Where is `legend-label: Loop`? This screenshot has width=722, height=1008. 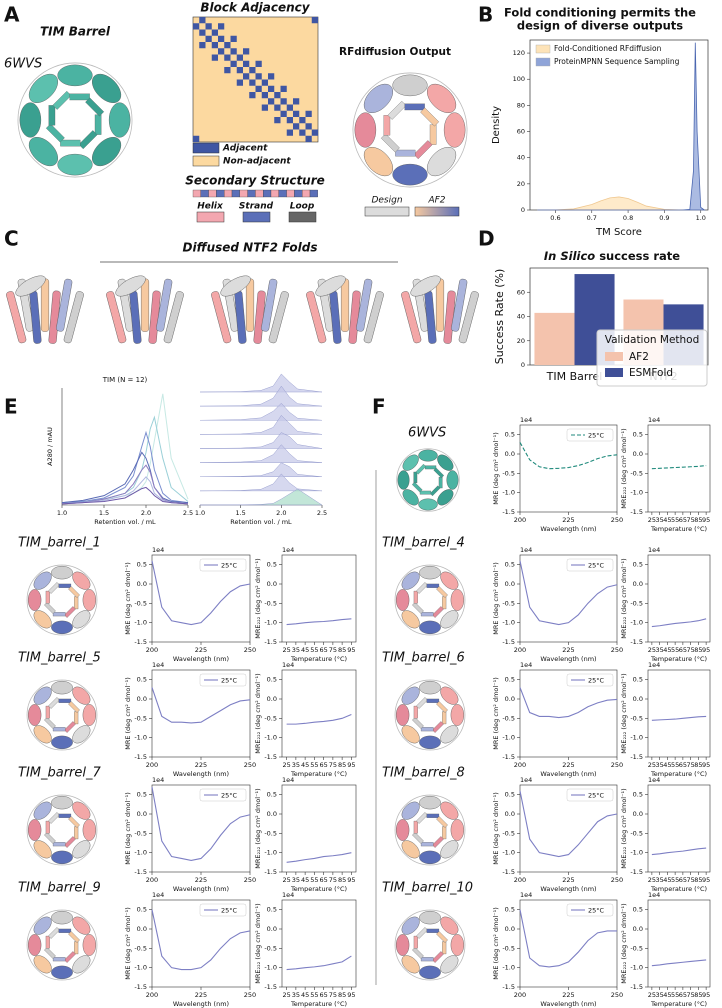 legend-label: Loop is located at coordinates (302, 207).